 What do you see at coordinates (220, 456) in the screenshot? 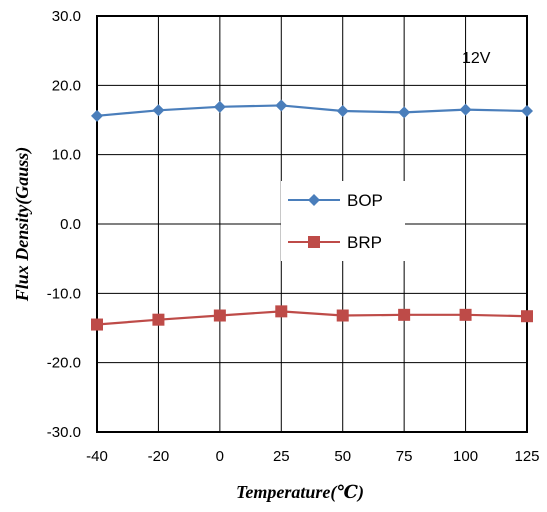
I see `x-tick-label: 0` at bounding box center [220, 456].